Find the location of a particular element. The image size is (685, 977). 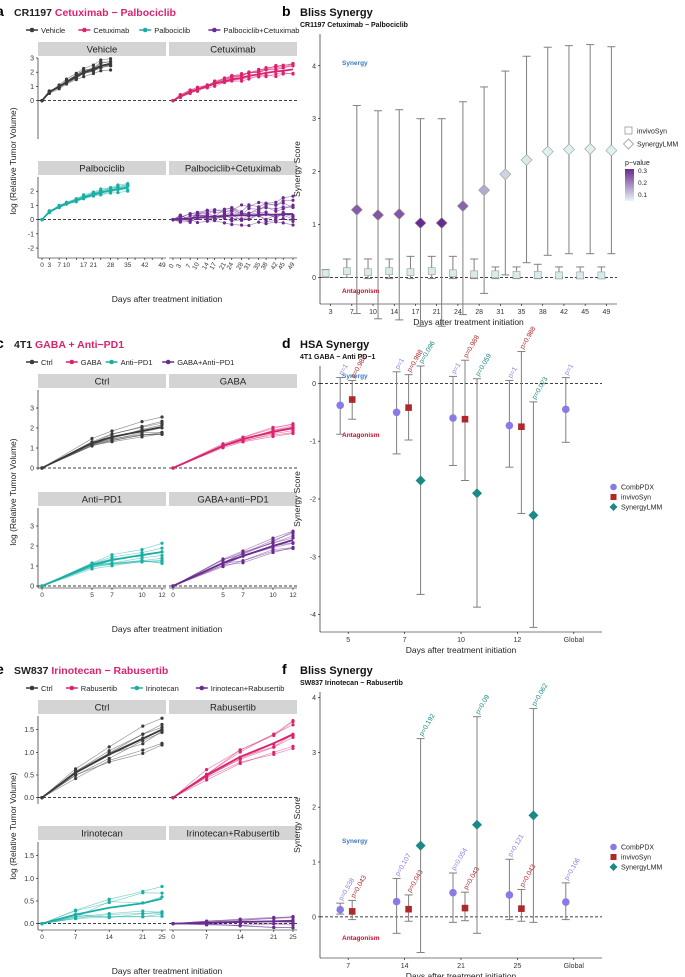

legend-item: GABA is located at coordinates (83, 362).